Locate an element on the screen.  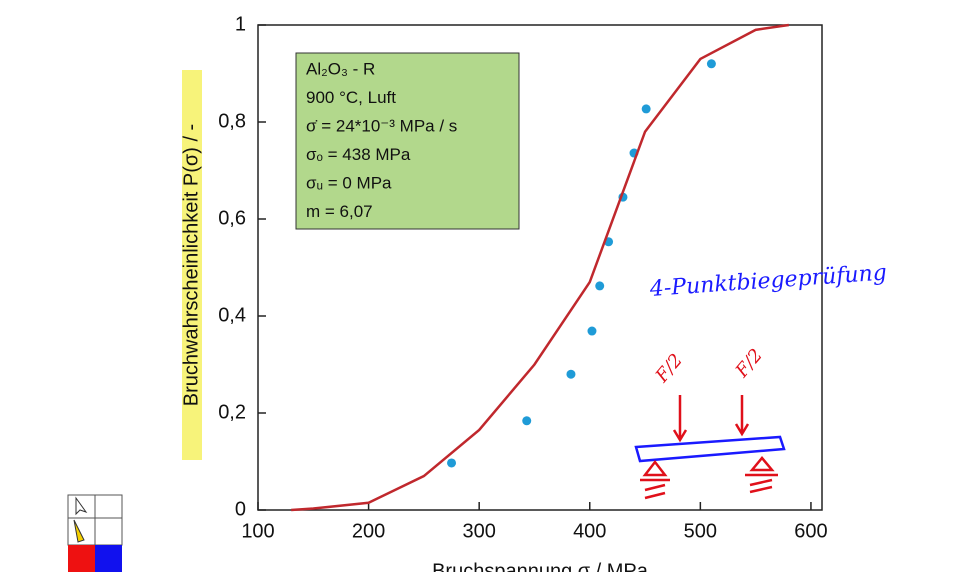
x-tick-label: 600 is located at coordinates (810, 531).